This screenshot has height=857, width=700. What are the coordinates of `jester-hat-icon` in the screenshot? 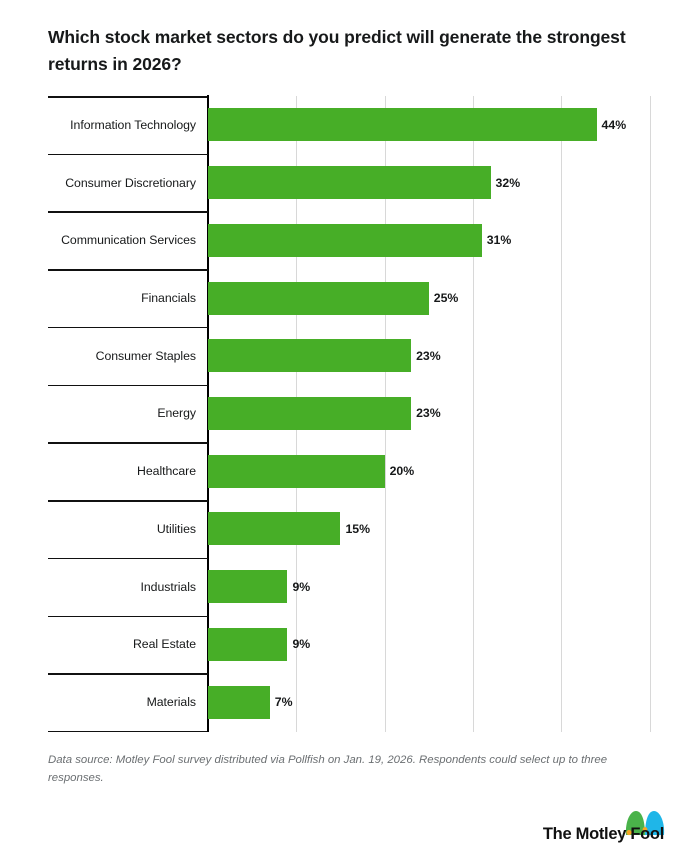 It's located at (645, 823).